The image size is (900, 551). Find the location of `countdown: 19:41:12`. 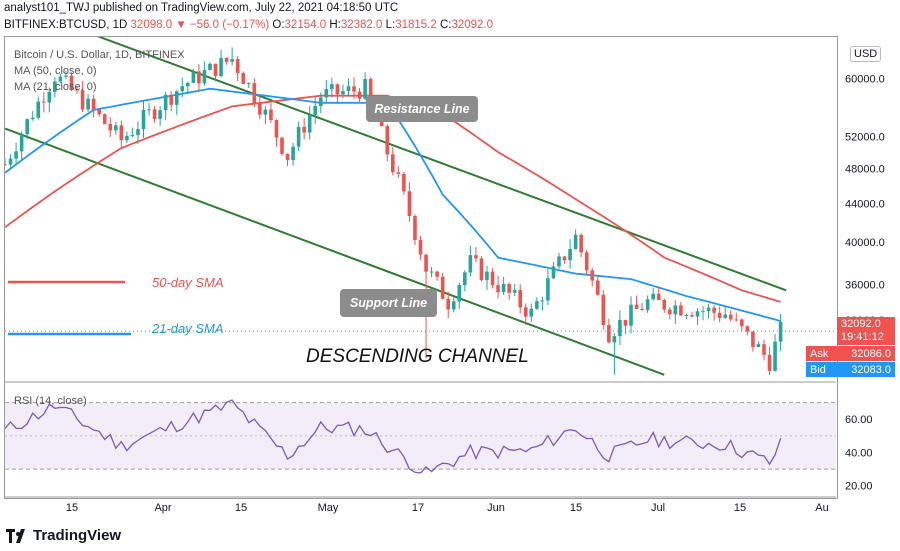

countdown: 19:41:12 is located at coordinates (862, 337).